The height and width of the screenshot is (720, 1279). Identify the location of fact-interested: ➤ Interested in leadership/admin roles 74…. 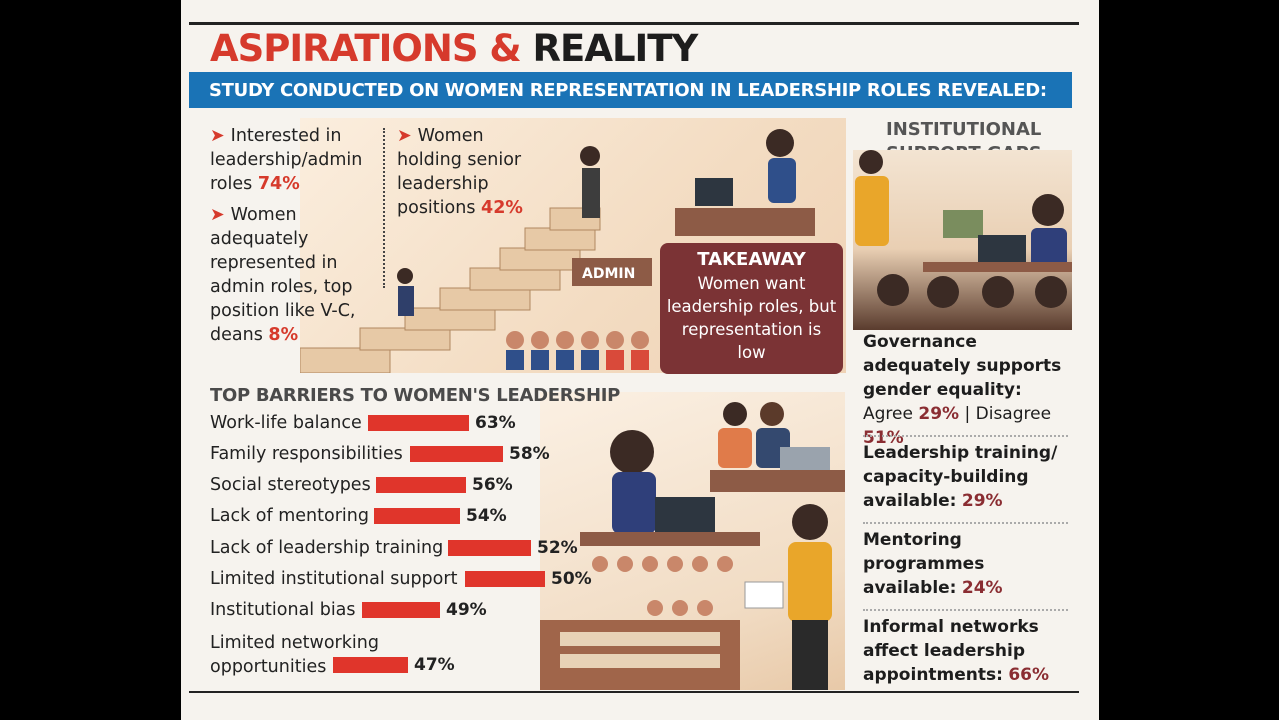
(292, 160).